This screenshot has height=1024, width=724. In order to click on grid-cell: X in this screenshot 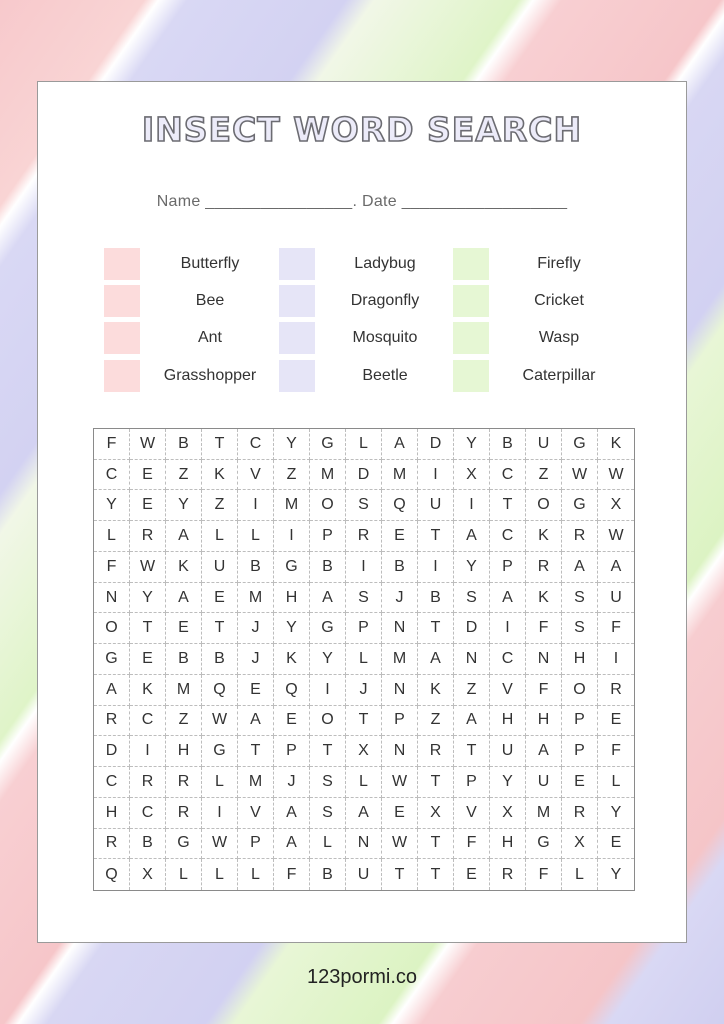, I will do `click(580, 844)`.